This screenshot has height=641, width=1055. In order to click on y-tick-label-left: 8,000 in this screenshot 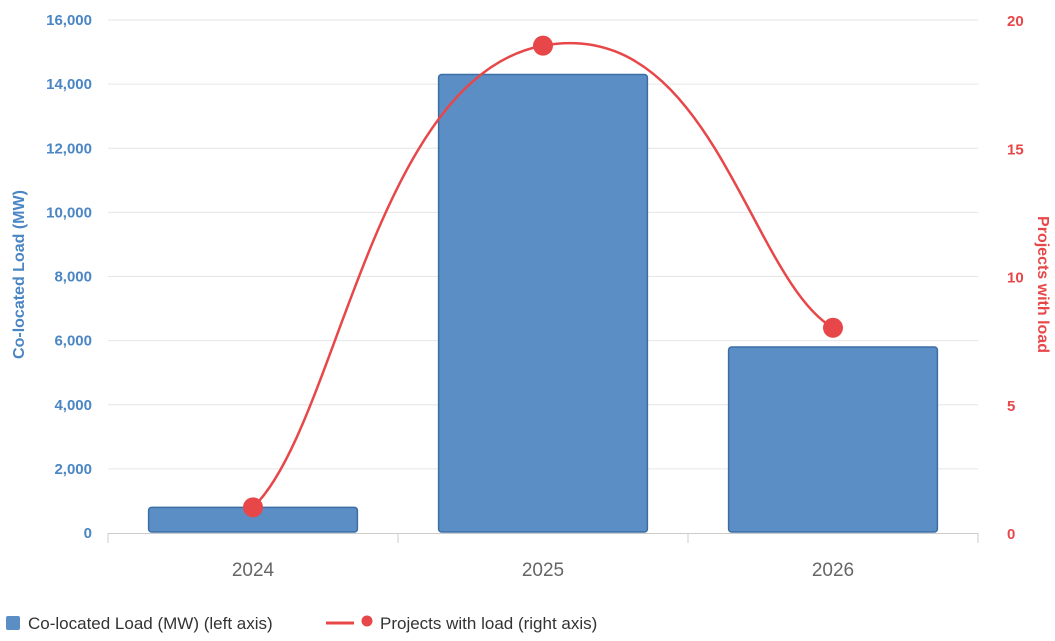, I will do `click(73, 277)`.